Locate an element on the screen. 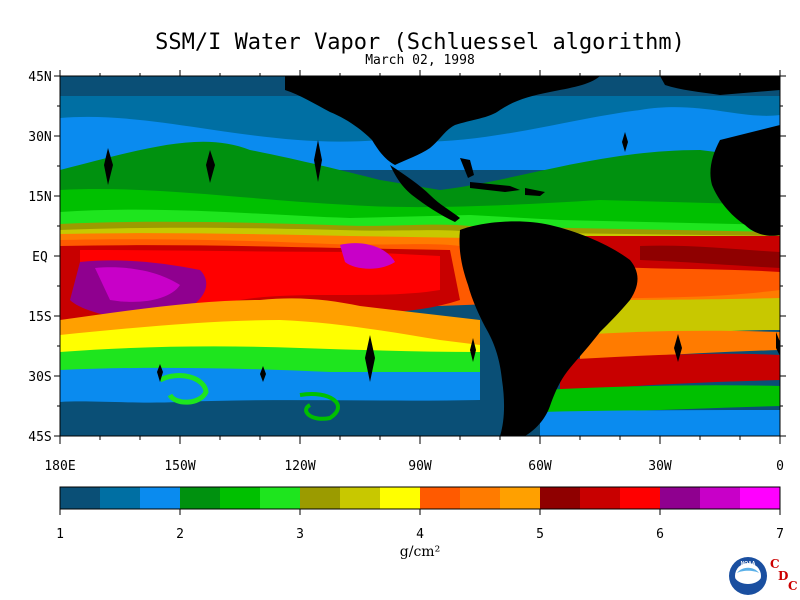 The height and width of the screenshot is (600, 800). colorbar-tick-label: 1 is located at coordinates (60, 534).